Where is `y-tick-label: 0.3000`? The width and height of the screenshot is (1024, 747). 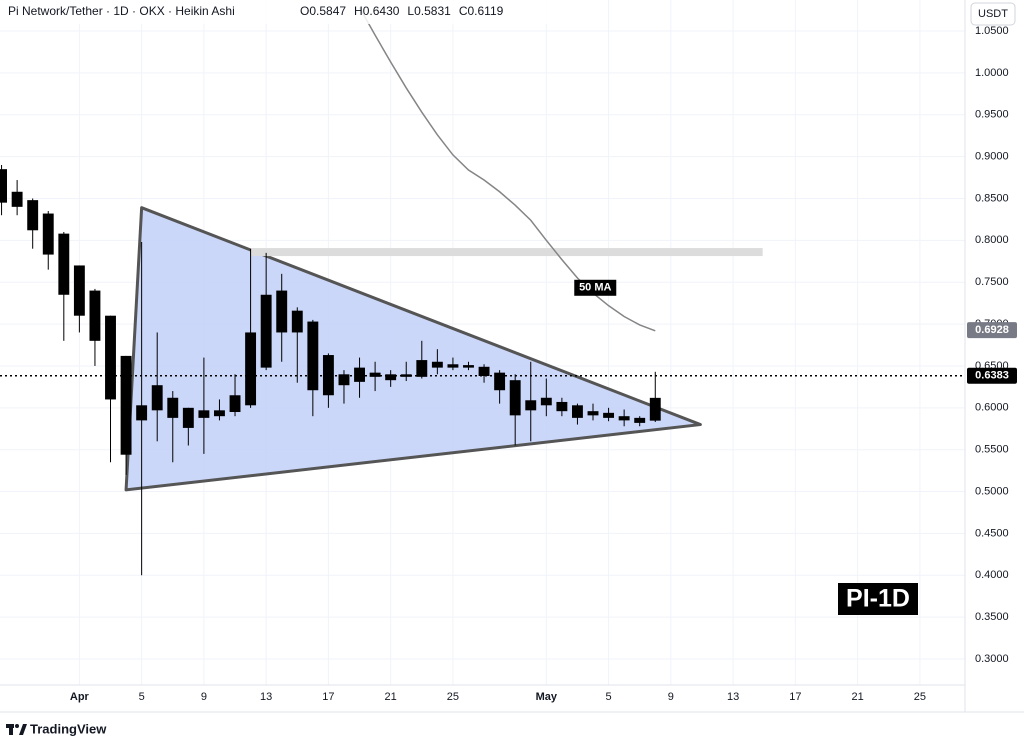 y-tick-label: 0.3000 is located at coordinates (992, 659).